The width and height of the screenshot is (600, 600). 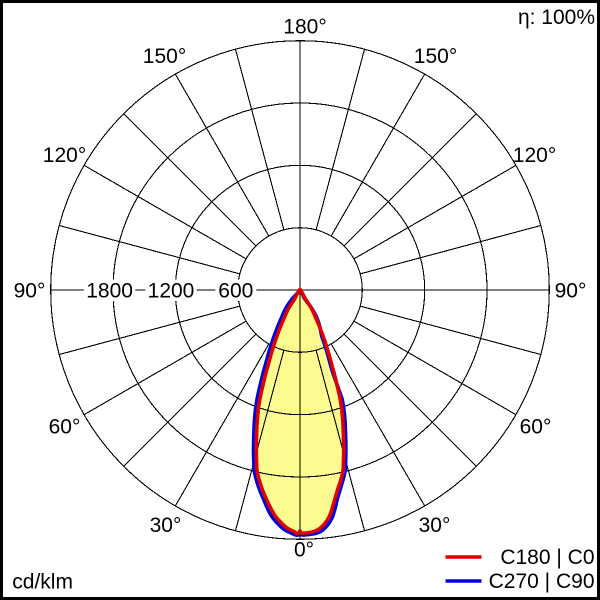 I want to click on svg-text: 180°, so click(x=304, y=27).